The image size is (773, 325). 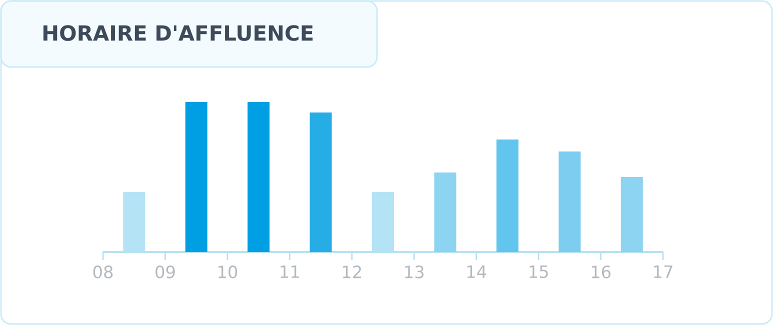 What do you see at coordinates (228, 272) in the screenshot?
I see `x-tick-label: 10` at bounding box center [228, 272].